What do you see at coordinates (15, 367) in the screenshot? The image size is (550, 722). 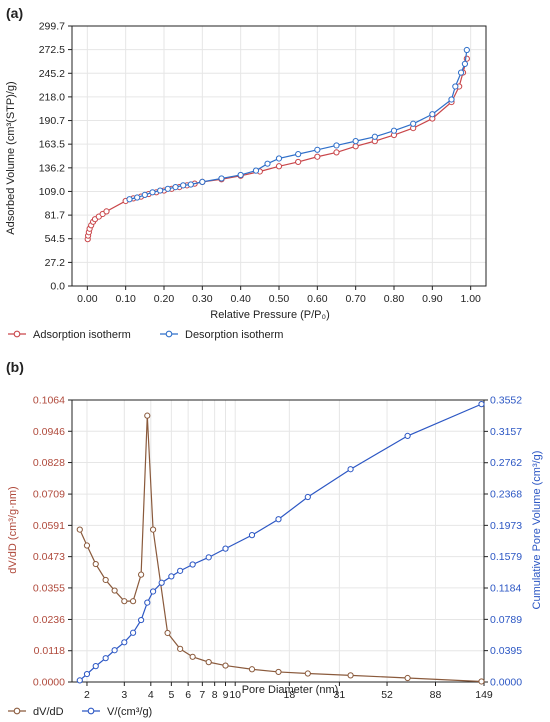 I see `panel-b-label: (b)` at bounding box center [15, 367].